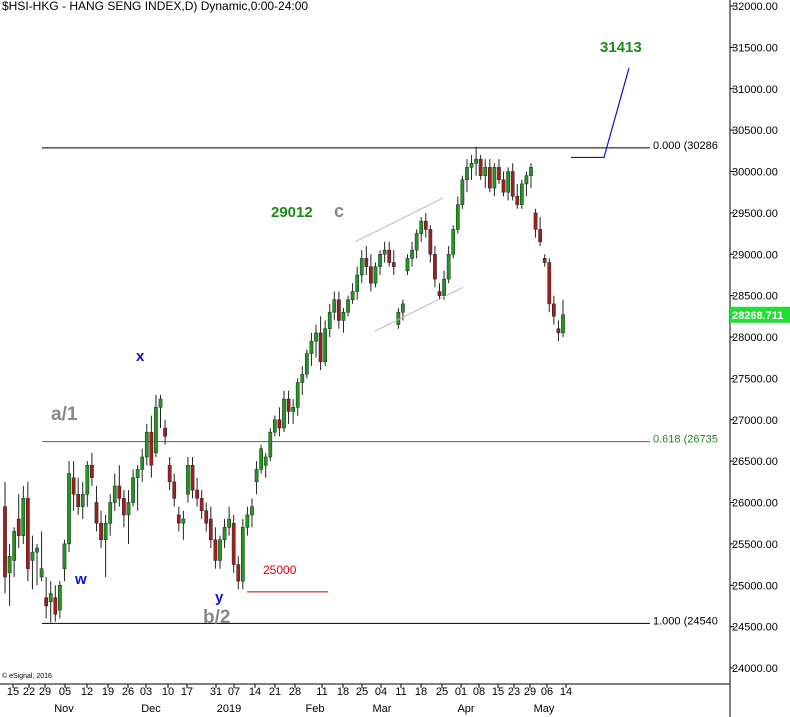 The height and width of the screenshot is (717, 790). Describe the element at coordinates (465, 709) in the screenshot. I see `month-label: Apr` at that location.